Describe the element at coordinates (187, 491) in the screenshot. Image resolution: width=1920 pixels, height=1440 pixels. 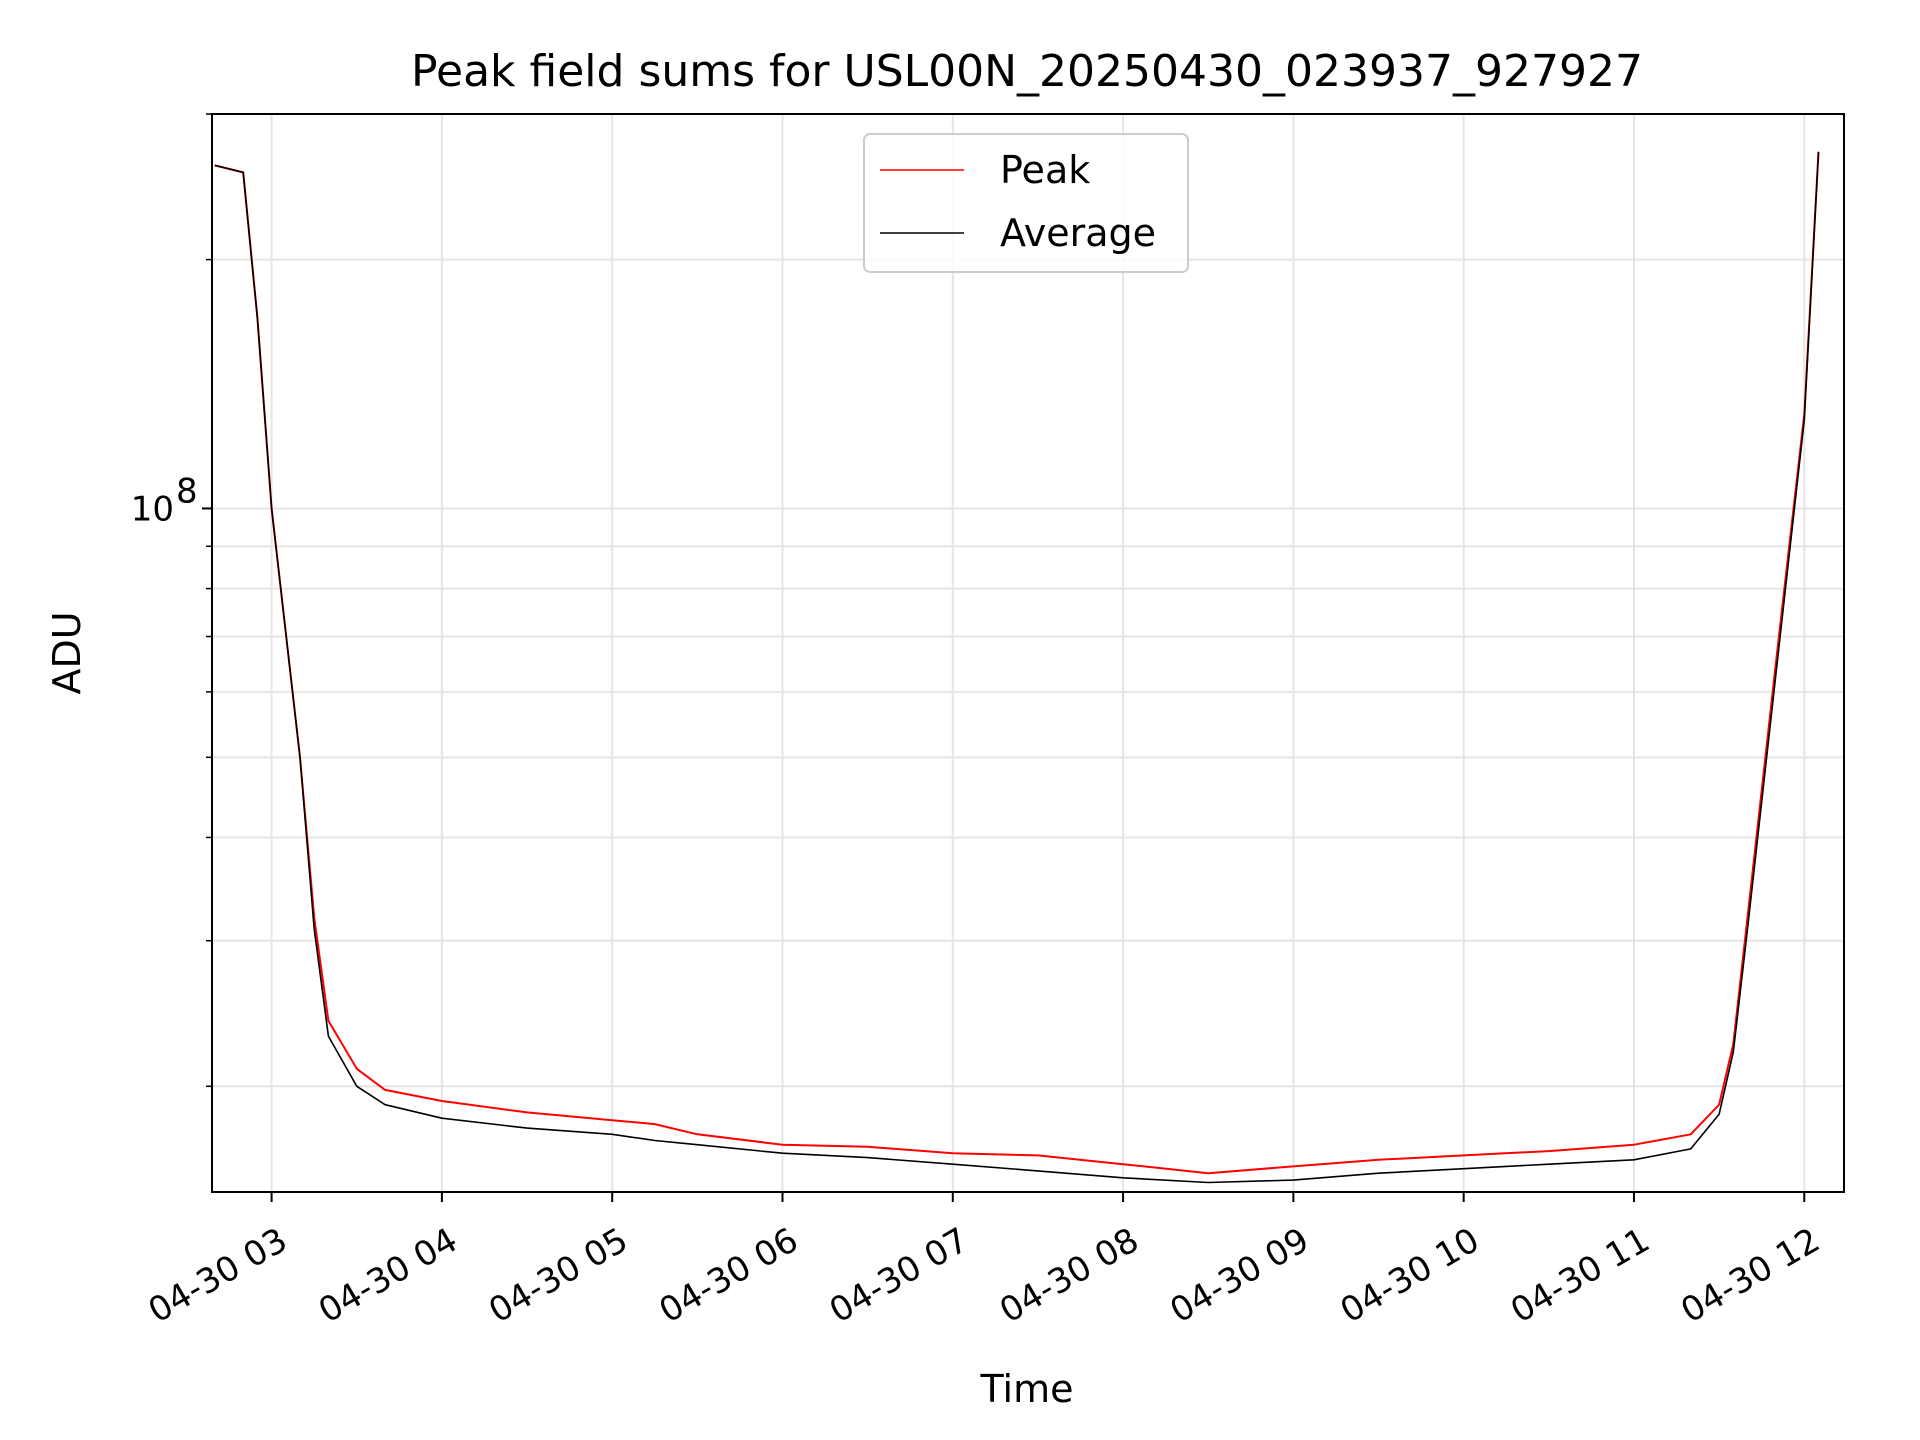
I see `y-tick-label-exponent: 8` at that location.